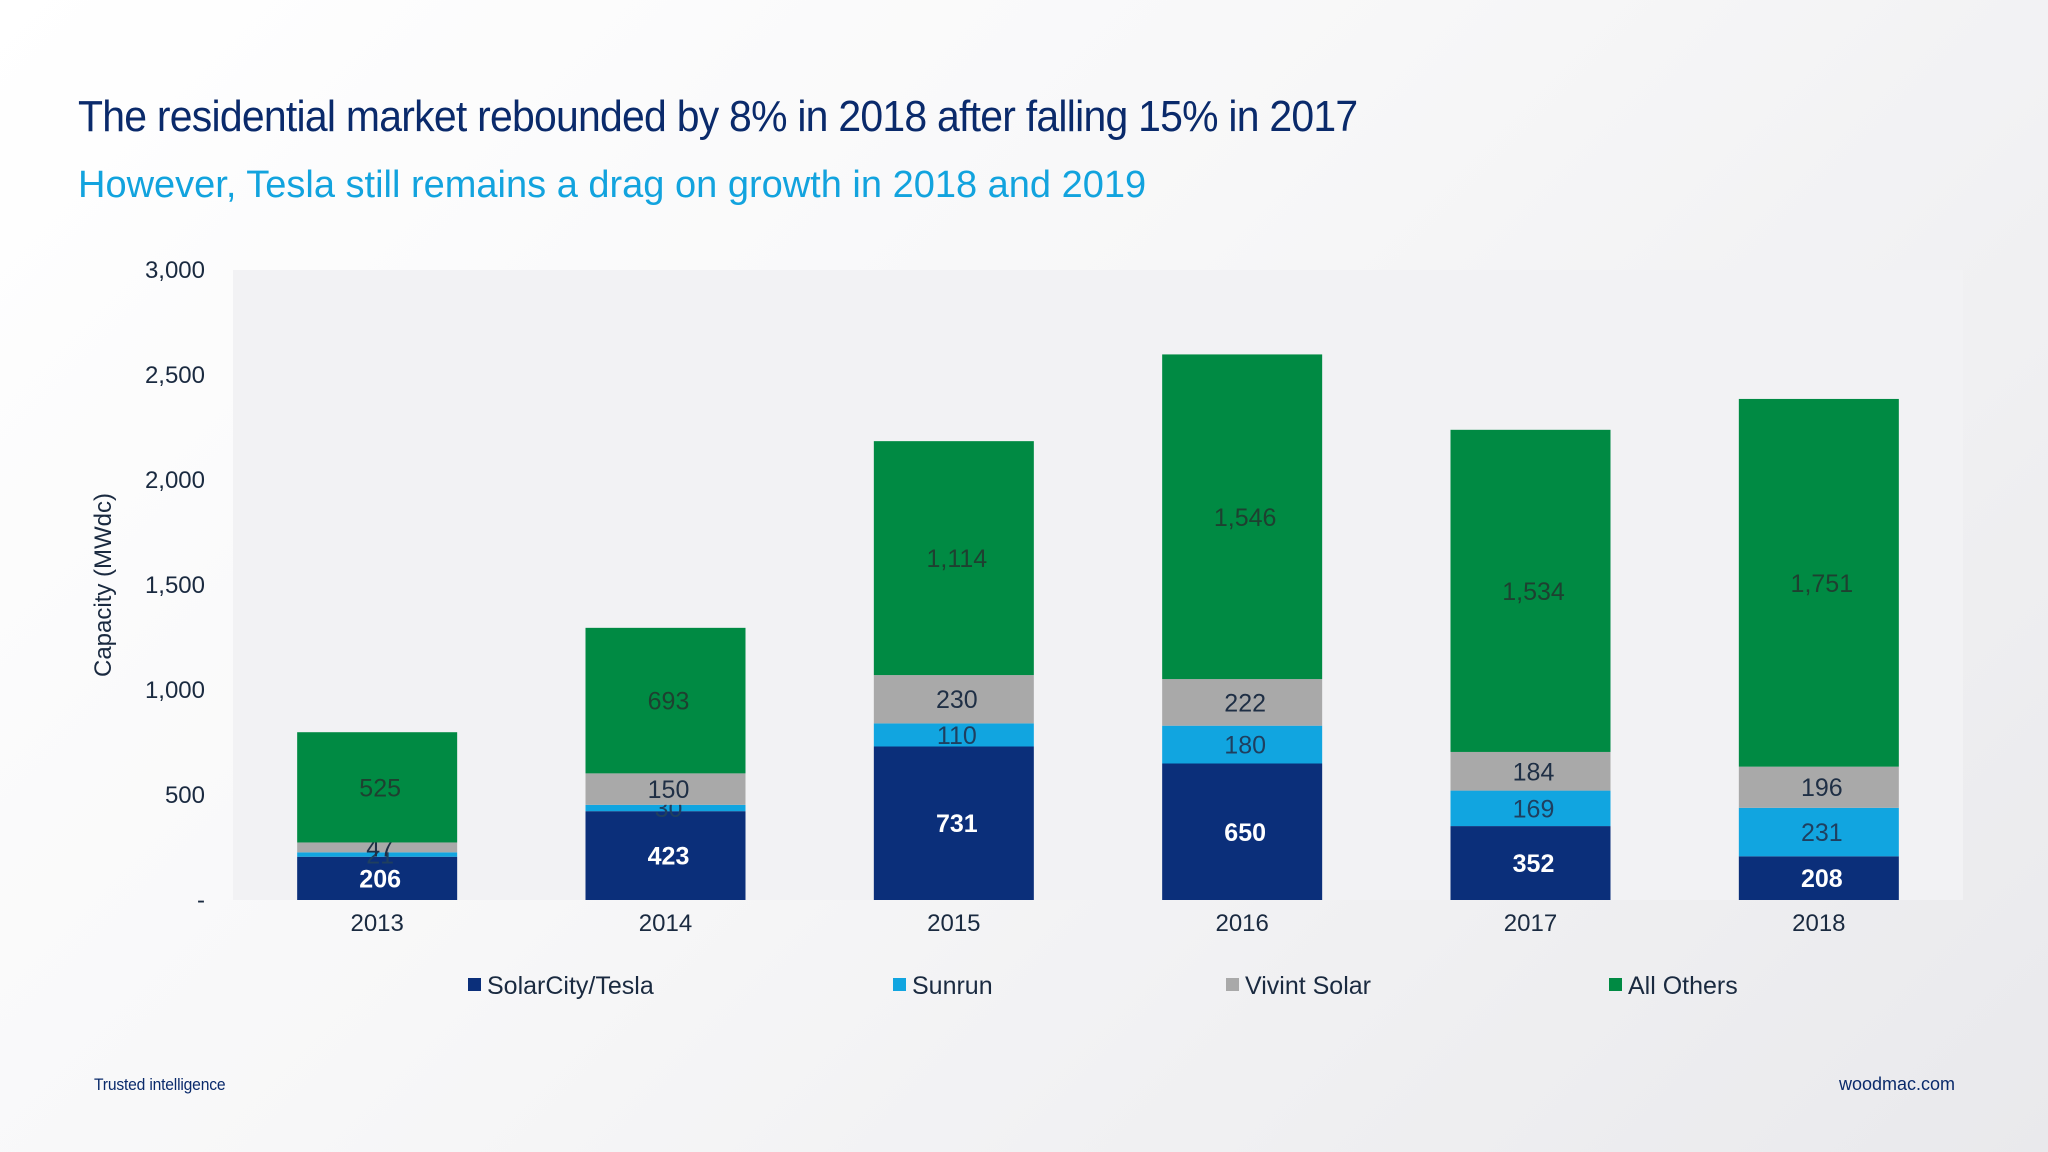  Describe the element at coordinates (175, 690) in the screenshot. I see `y-tick-label: 1,000` at that location.